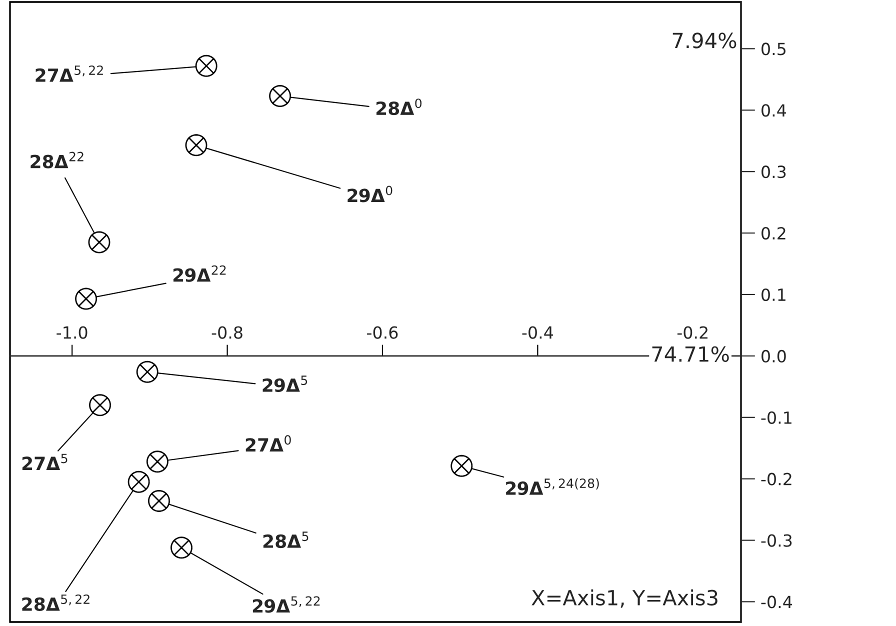 This screenshot has width=896, height=626. Describe the element at coordinates (704, 40) in the screenshot. I see `annotation: 7.94%` at that location.